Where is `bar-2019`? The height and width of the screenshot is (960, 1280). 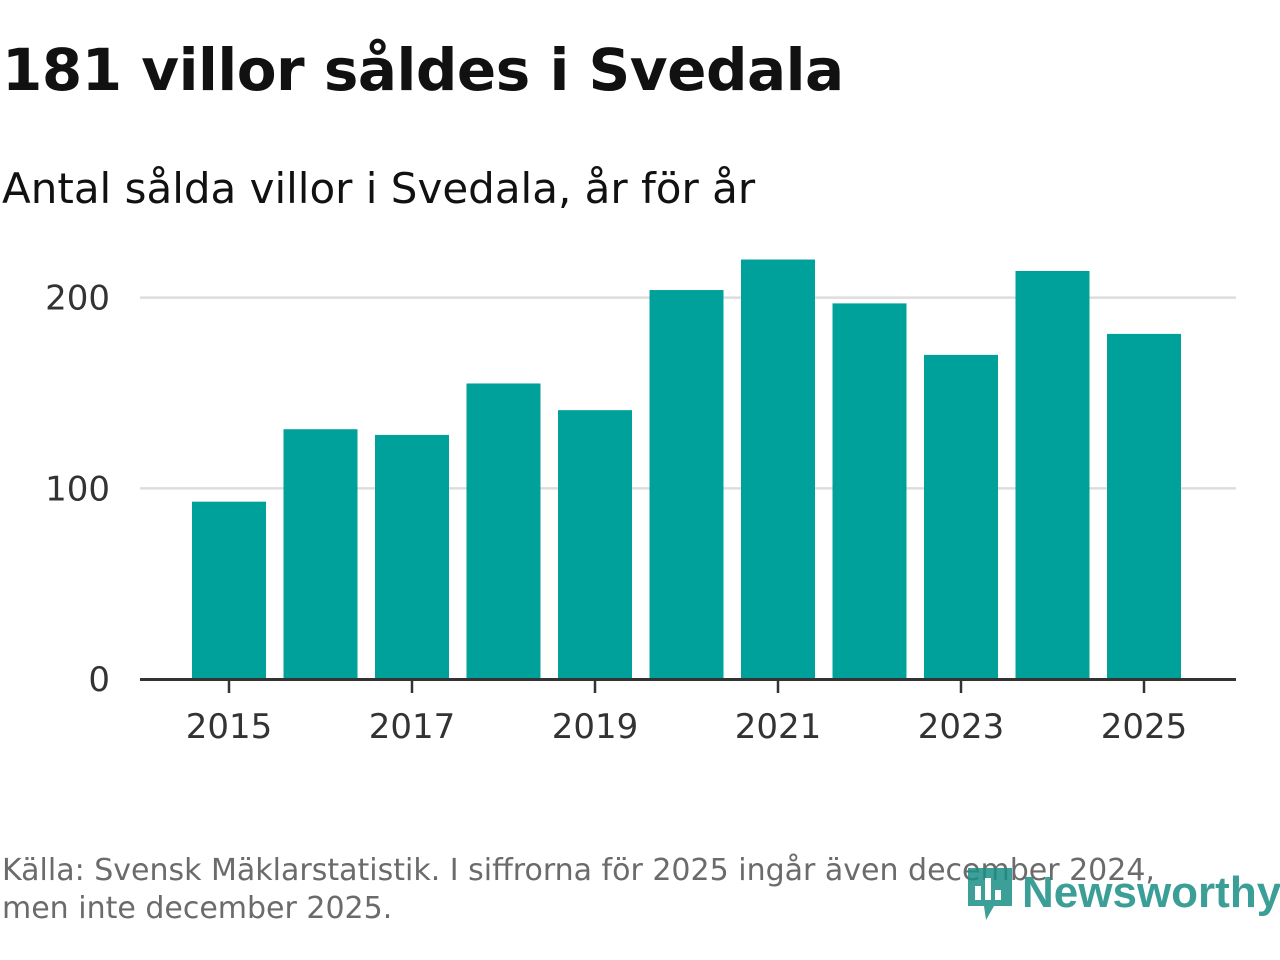 bar-2019 is located at coordinates (595, 544).